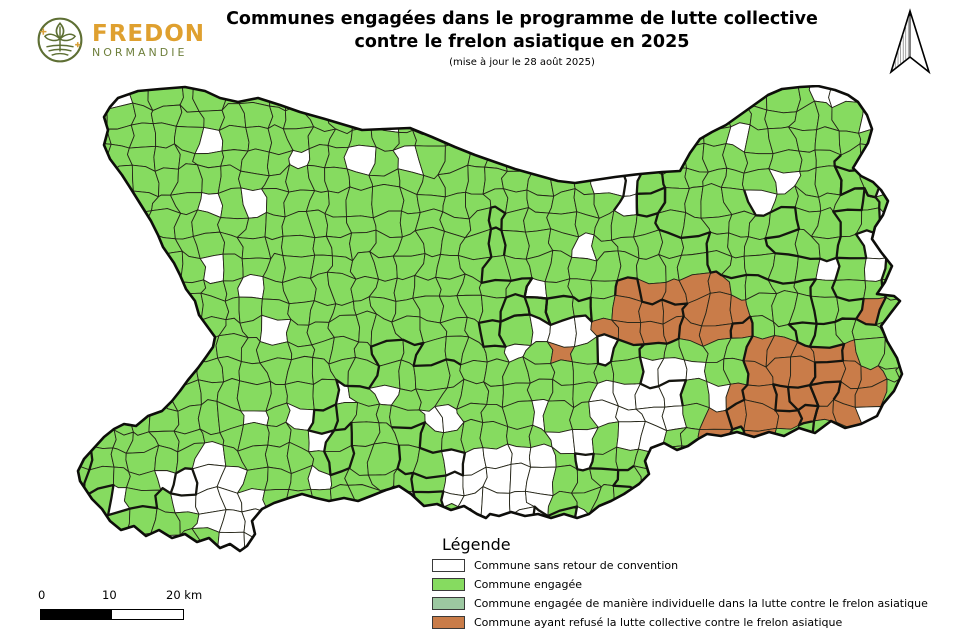  What do you see at coordinates (522, 42) in the screenshot?
I see `title-line-2: contre le frelon asiatique en 2025` at bounding box center [522, 42].